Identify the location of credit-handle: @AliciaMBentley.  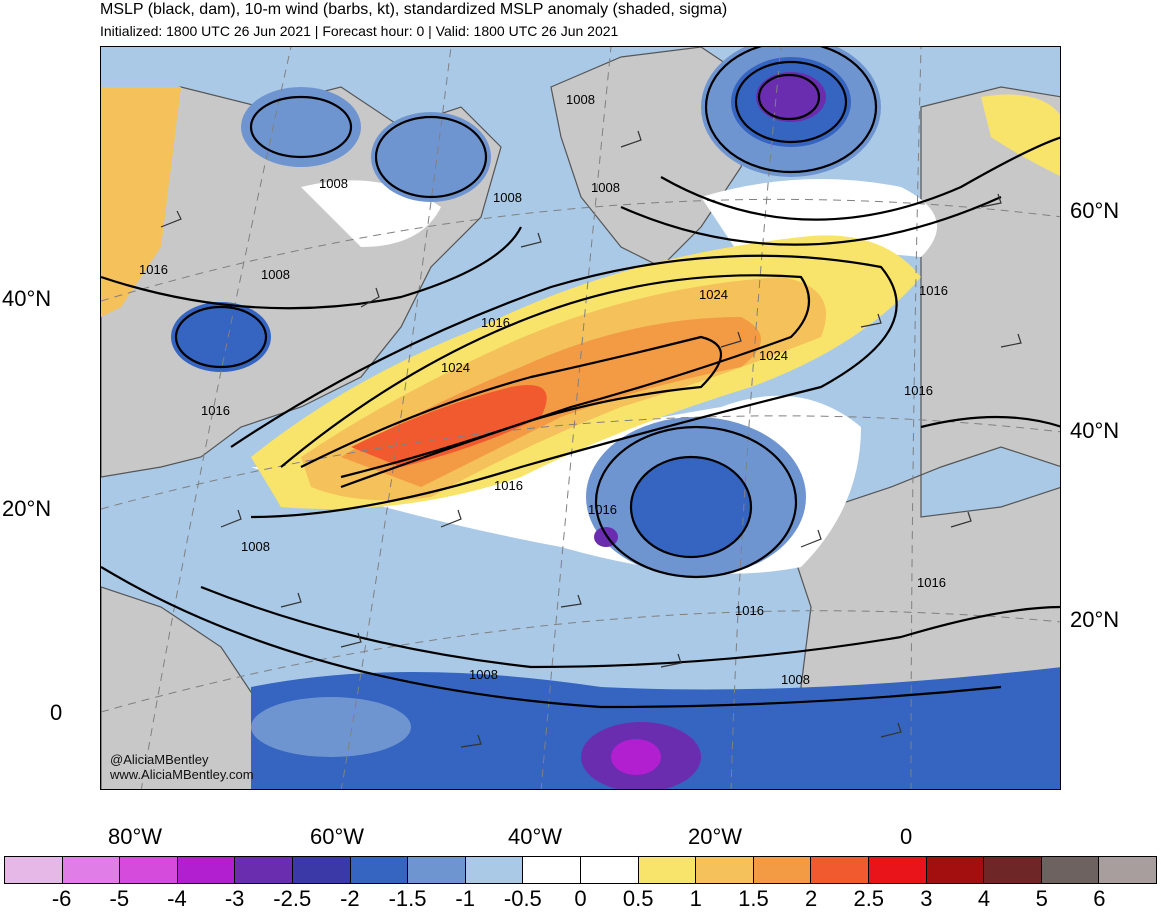
(159, 759).